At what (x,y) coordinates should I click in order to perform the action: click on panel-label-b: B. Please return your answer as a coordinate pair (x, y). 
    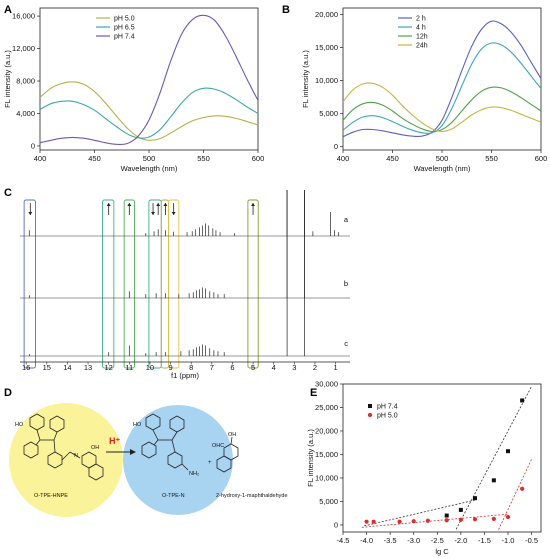
    Looking at the image, I should click on (286, 10).